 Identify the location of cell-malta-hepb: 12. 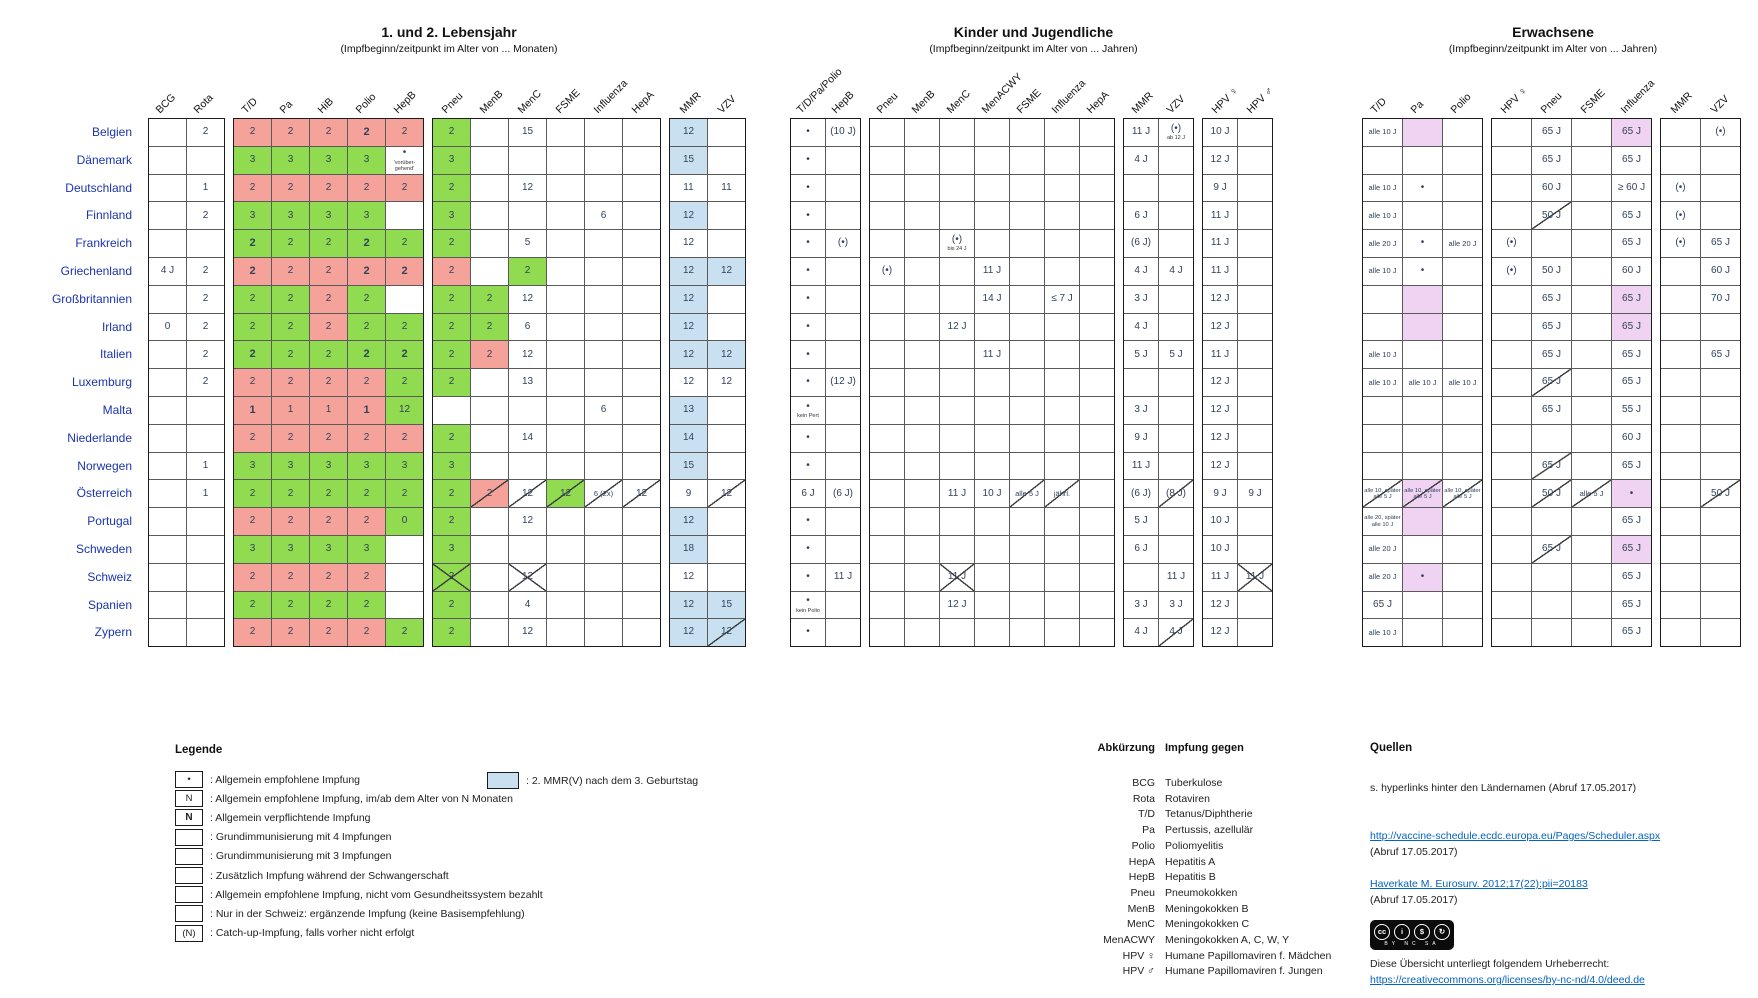
(404, 410).